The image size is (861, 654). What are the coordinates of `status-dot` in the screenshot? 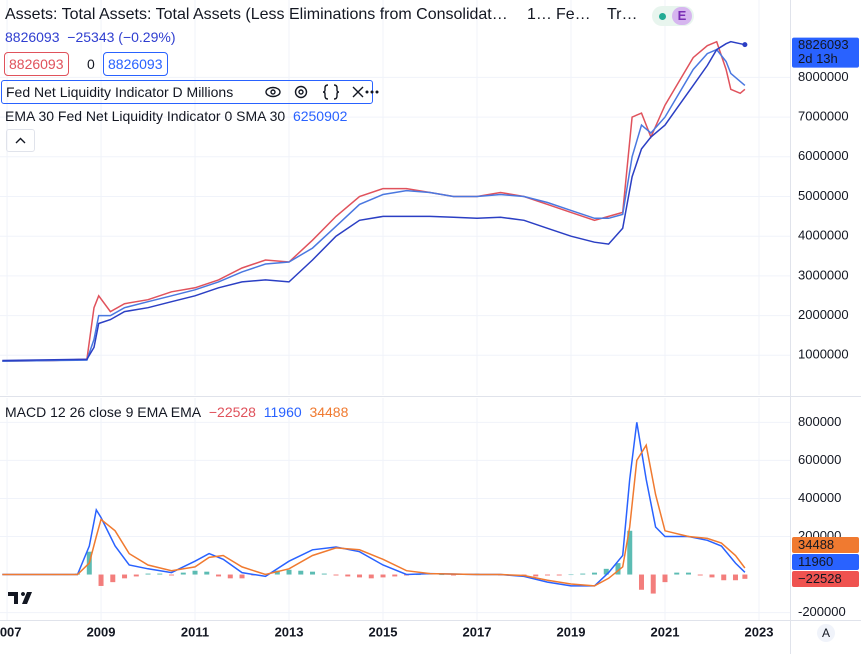 It's located at (662, 16).